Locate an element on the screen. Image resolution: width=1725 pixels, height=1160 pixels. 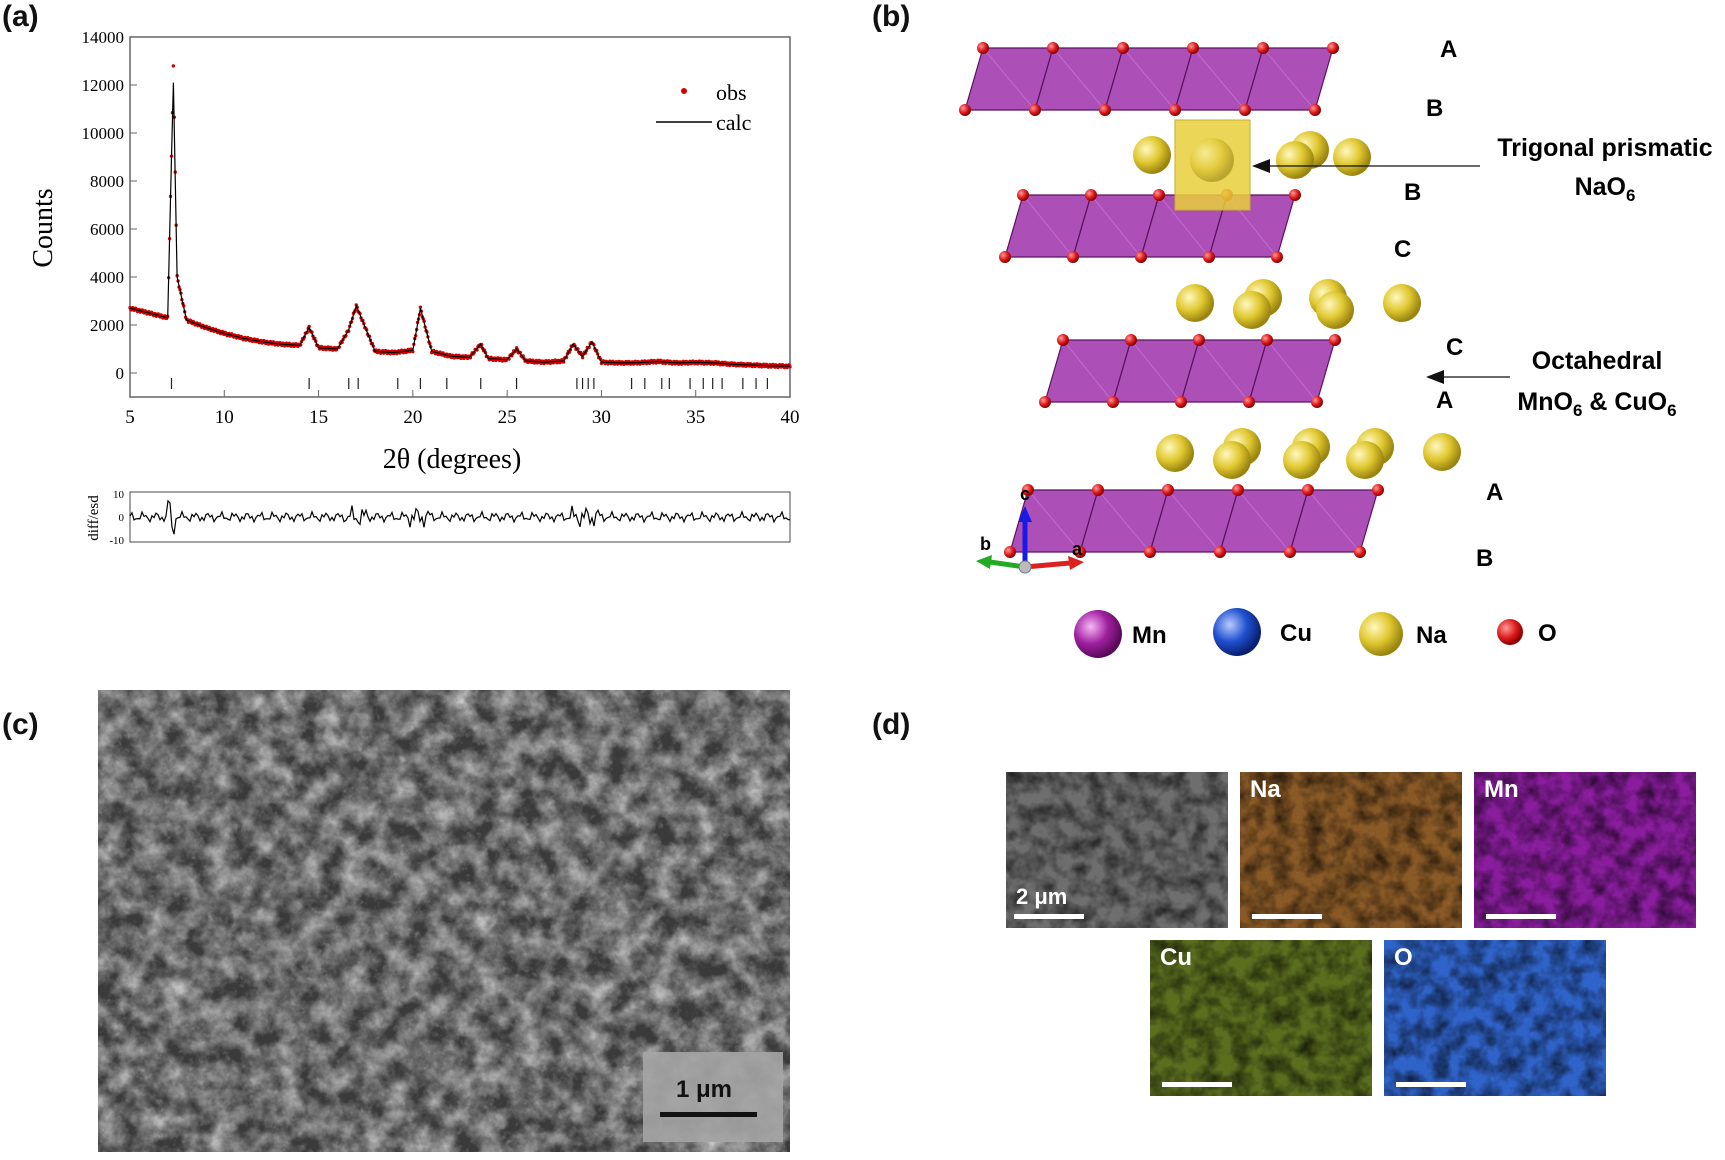
prism-na-atom is located at coordinates (1212, 160).